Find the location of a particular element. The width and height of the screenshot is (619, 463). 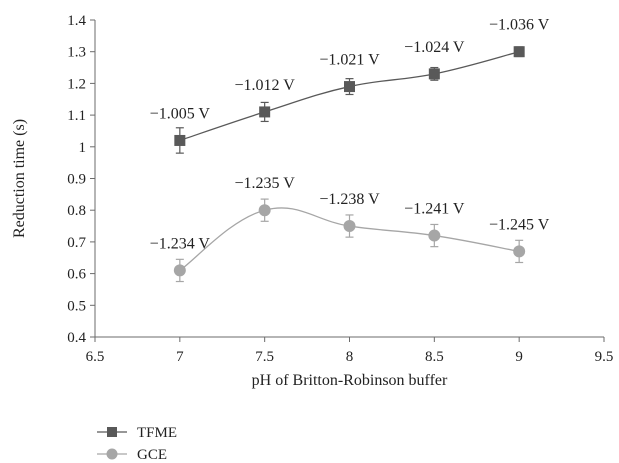

y-tick-label: 1.2 is located at coordinates (76, 84).